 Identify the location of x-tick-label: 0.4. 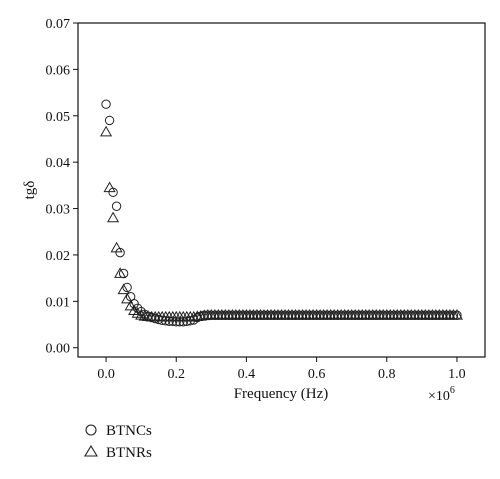
(247, 374).